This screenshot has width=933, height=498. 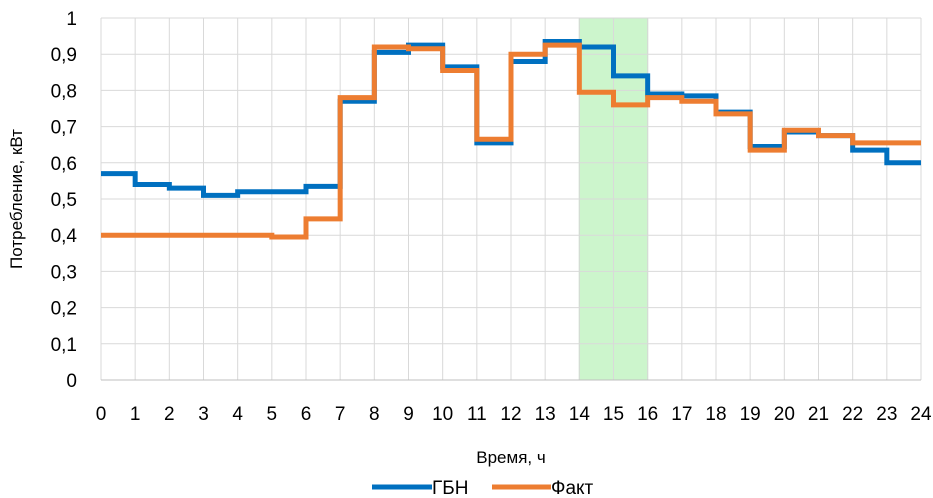 What do you see at coordinates (613, 414) in the screenshot?
I see `x-tick-label: 15` at bounding box center [613, 414].